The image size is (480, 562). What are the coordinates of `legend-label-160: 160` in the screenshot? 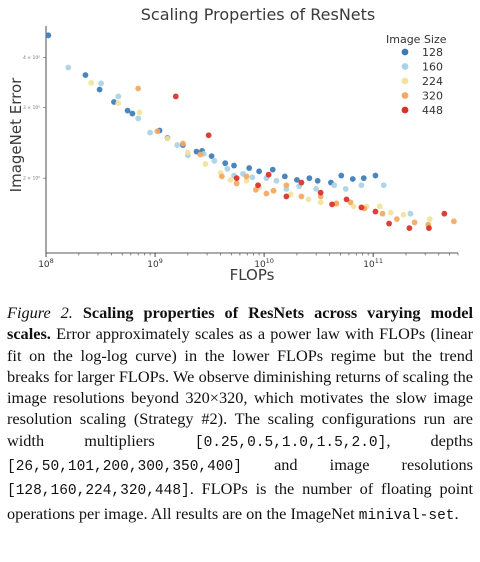 It's located at (432, 67).